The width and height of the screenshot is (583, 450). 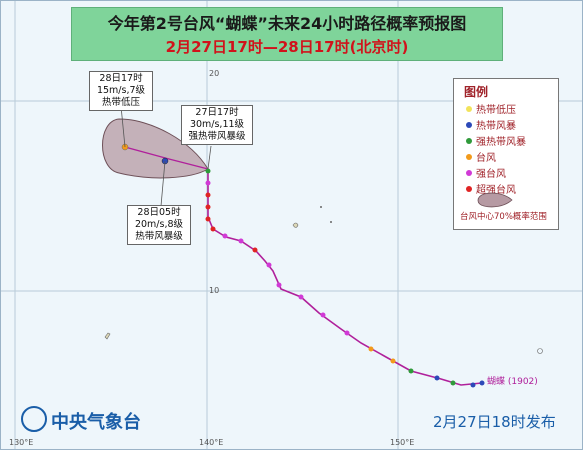 What do you see at coordinates (159, 212) in the screenshot?
I see `callout-time: 28日05时` at bounding box center [159, 212].